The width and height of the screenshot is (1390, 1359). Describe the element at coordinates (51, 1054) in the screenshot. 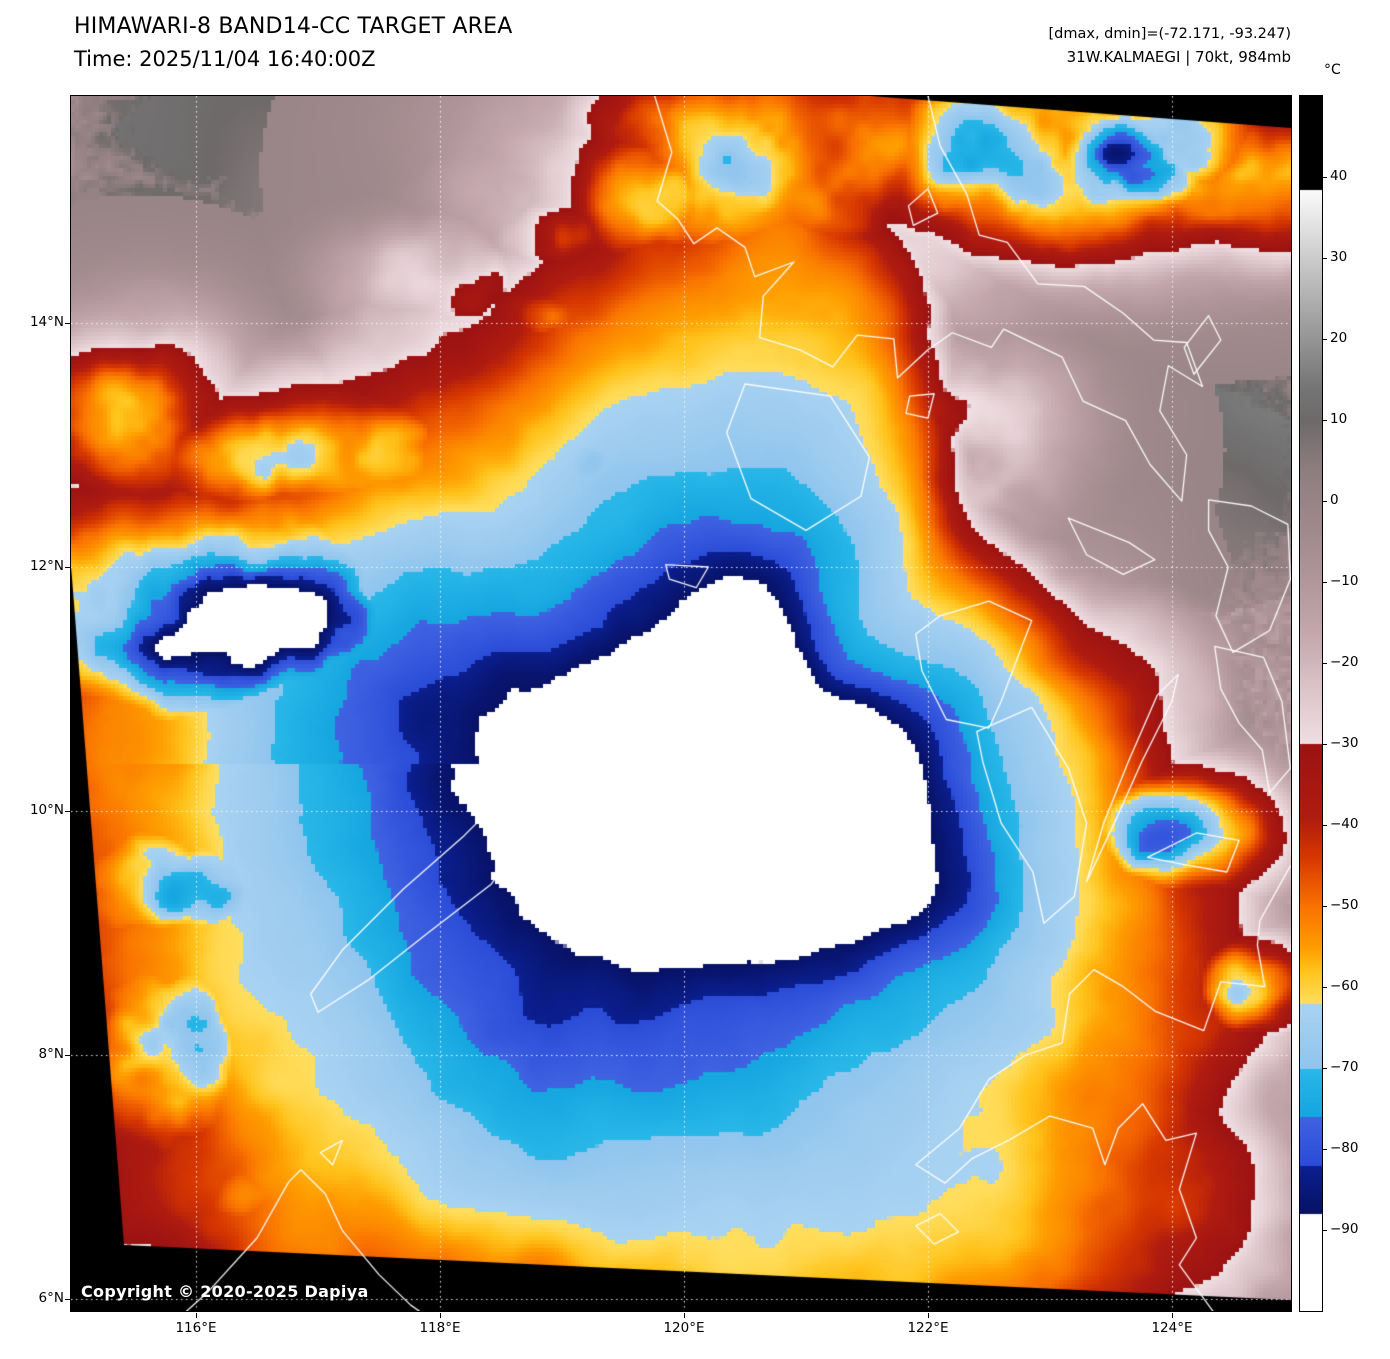

I see `lat-tick-label: 8°N` at that location.